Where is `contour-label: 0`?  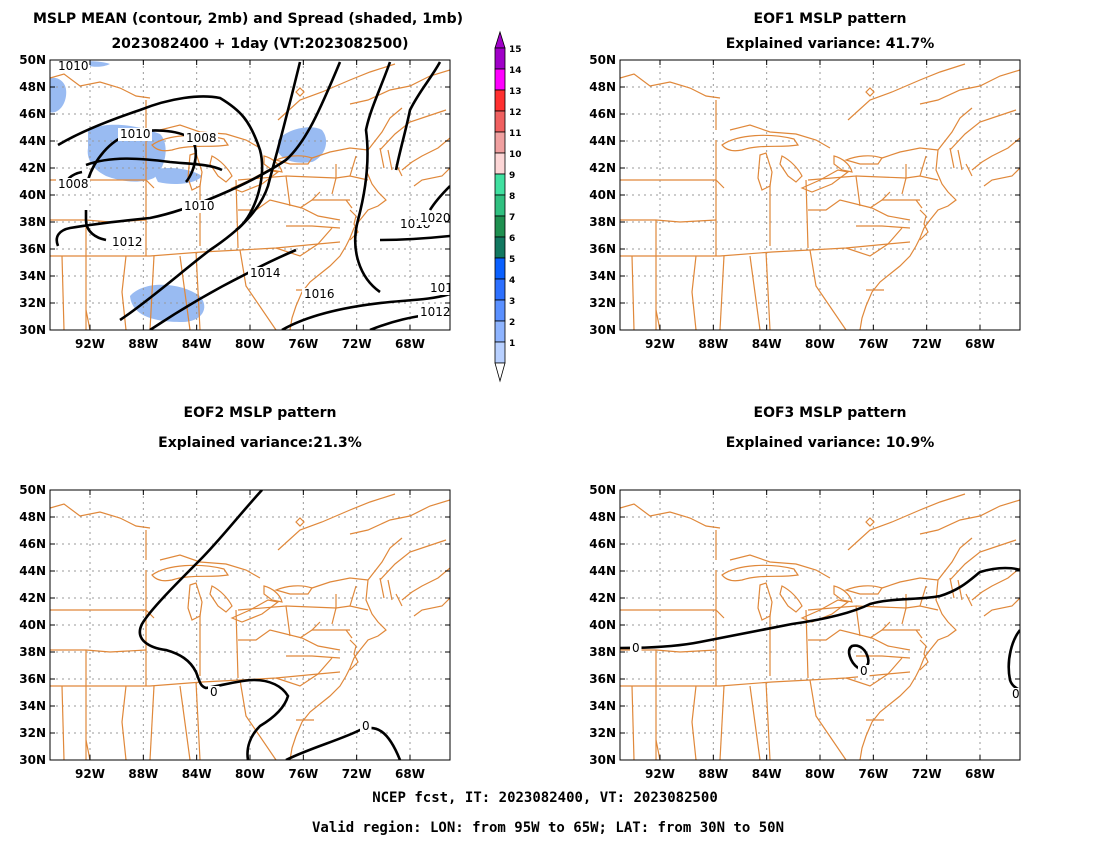 contour-label: 0 is located at coordinates (1016, 694).